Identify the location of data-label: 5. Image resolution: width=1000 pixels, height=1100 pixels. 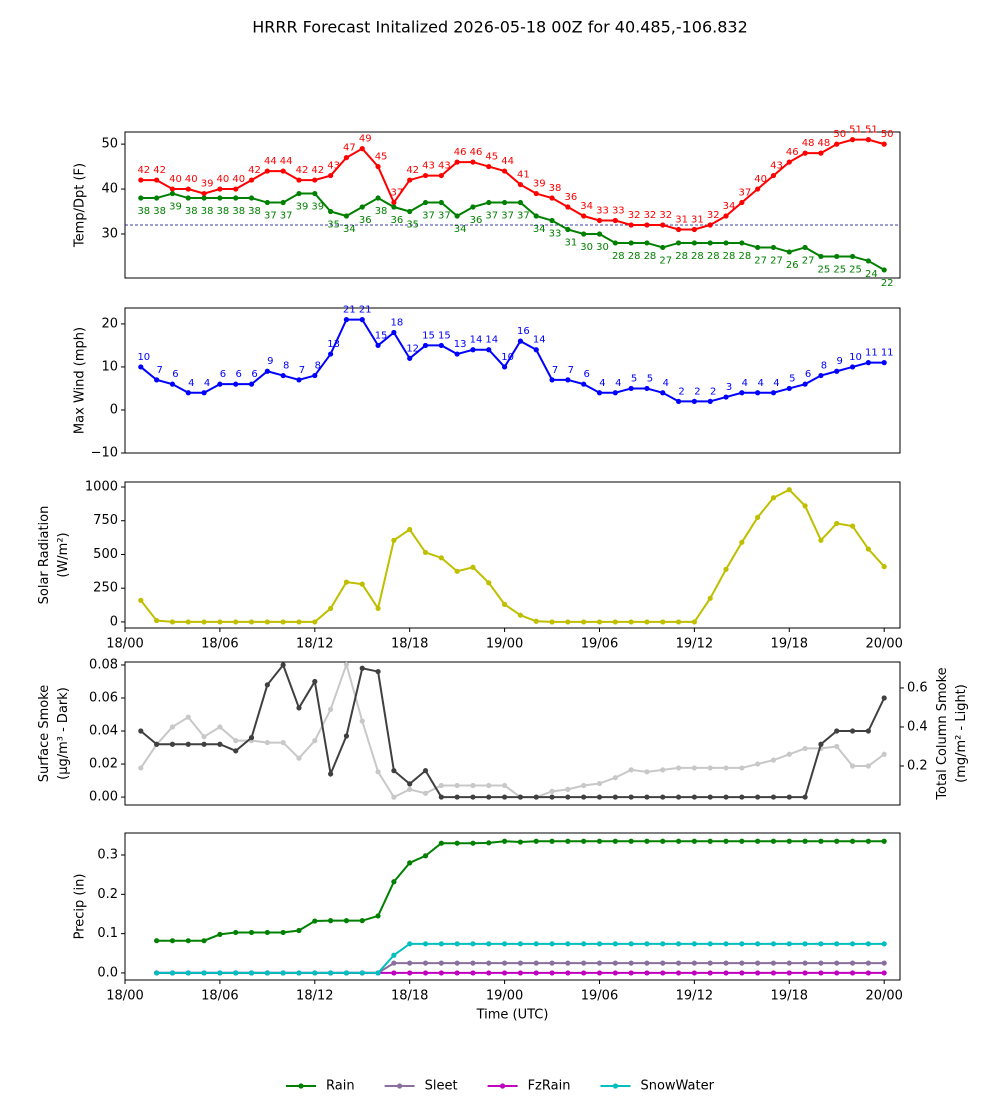
(634, 378).